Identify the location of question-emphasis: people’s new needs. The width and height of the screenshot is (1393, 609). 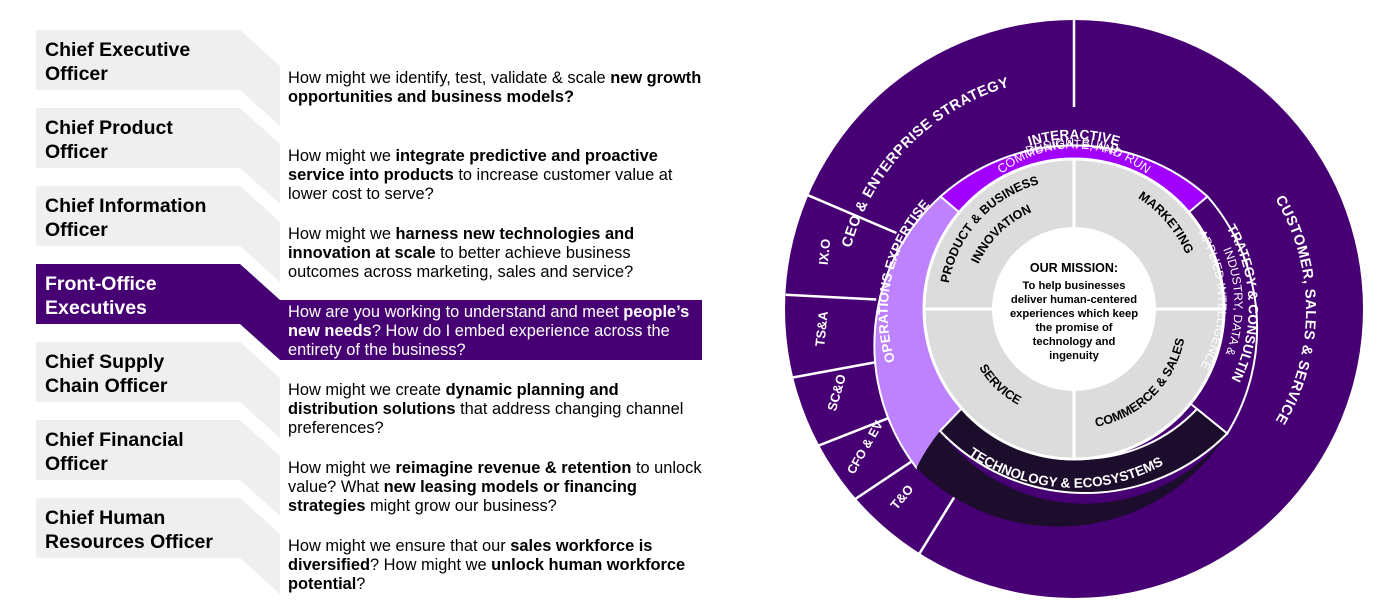
(489, 321).